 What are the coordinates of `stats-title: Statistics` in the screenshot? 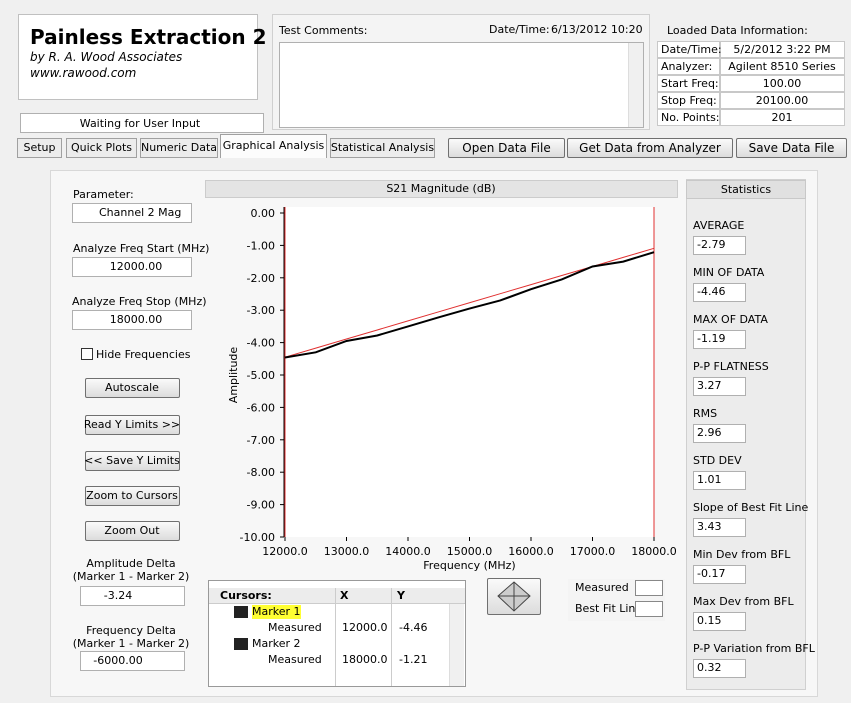 It's located at (746, 189).